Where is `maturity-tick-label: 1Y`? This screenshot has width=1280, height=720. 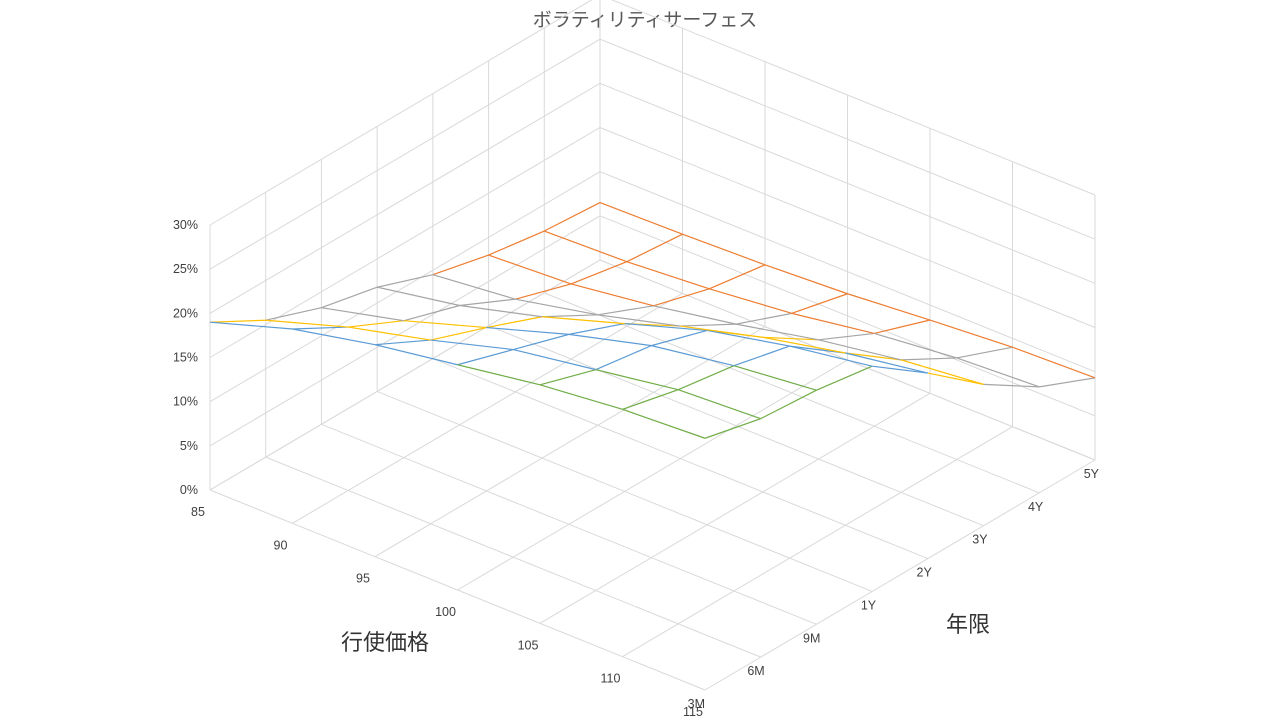 maturity-tick-label: 1Y is located at coordinates (869, 605).